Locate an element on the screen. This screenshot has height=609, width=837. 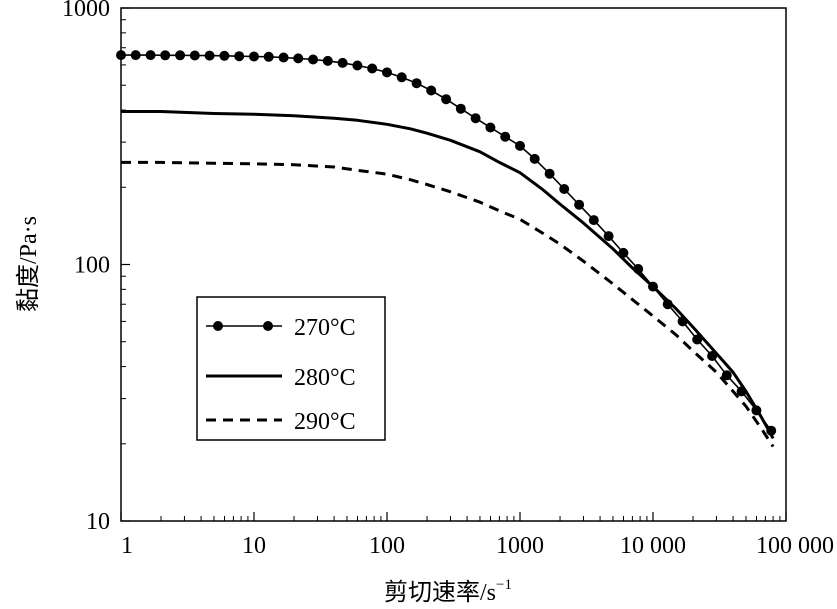
y-tick-label: 100 is located at coordinates (92, 266).